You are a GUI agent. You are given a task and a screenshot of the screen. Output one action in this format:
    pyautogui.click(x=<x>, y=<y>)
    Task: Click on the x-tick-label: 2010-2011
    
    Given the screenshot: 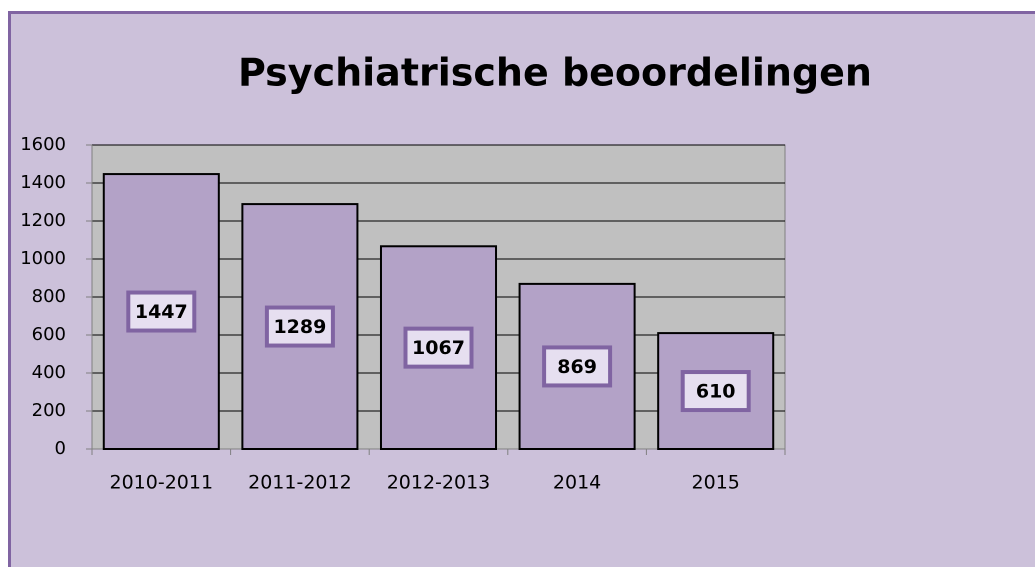 What is the action you would take?
    pyautogui.click(x=162, y=483)
    